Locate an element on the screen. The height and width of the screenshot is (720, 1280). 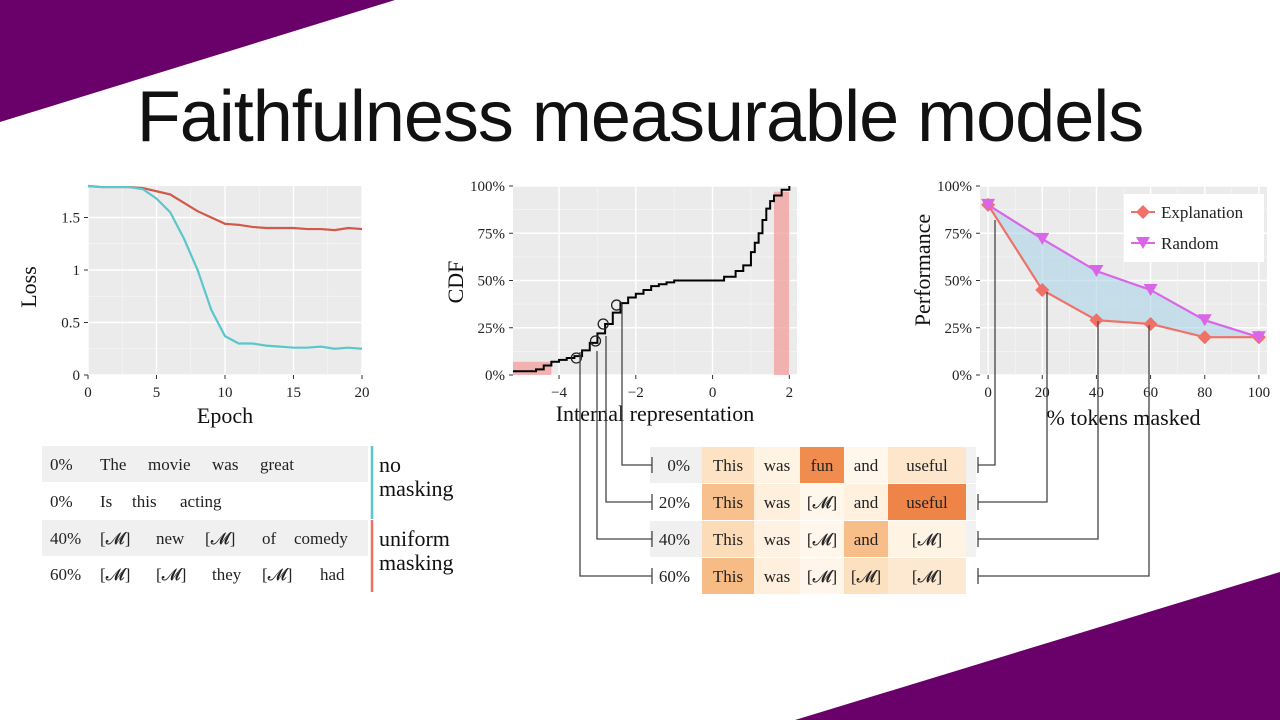
chart-0-x-axis-title: Epoch is located at coordinates (225, 415).